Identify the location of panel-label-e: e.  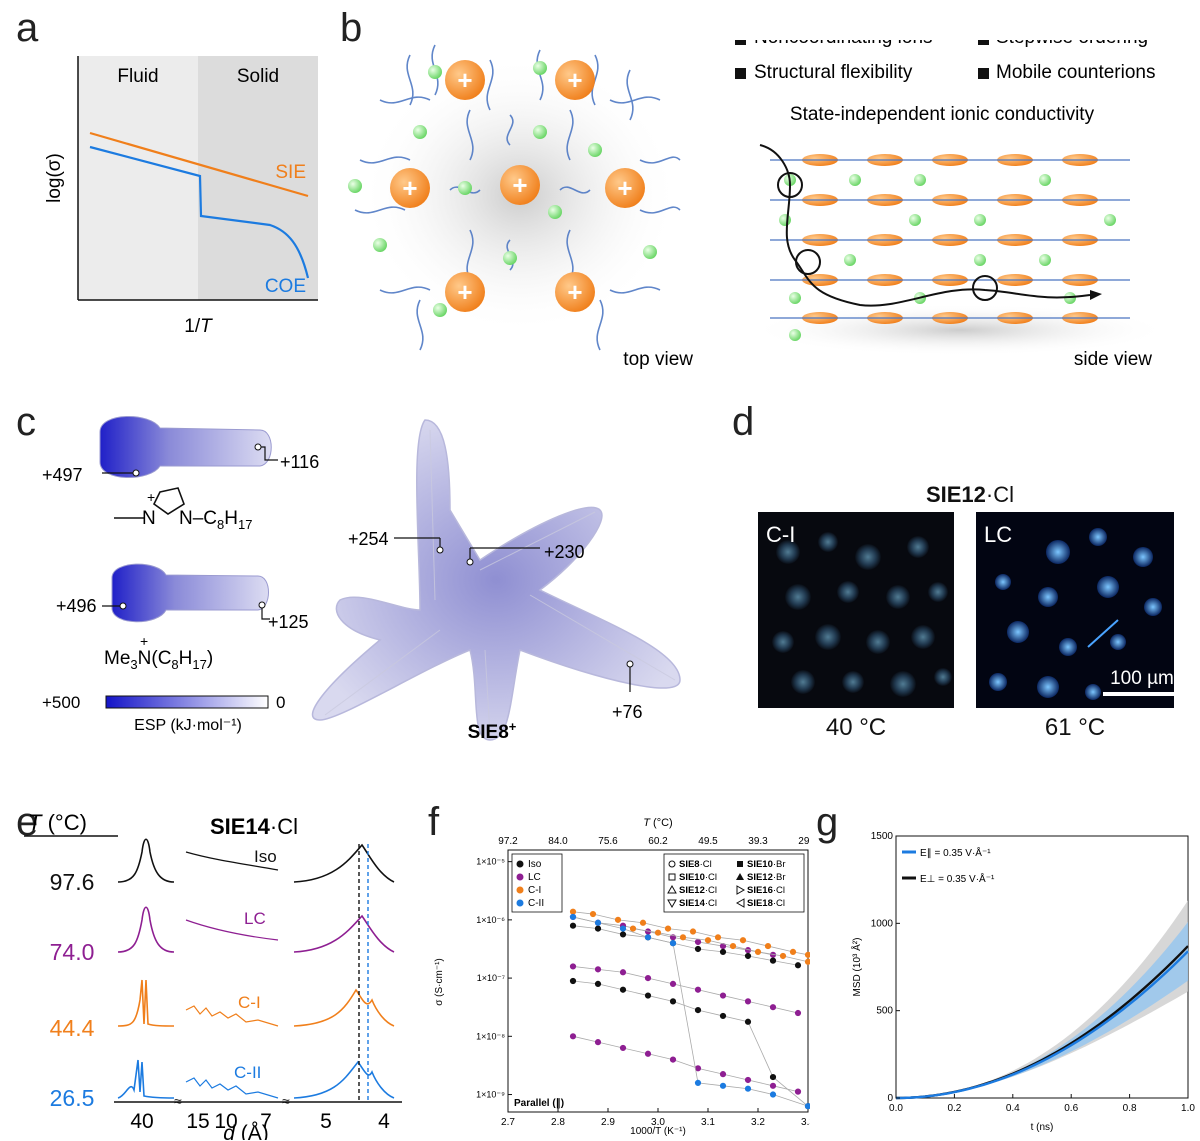
(27, 822).